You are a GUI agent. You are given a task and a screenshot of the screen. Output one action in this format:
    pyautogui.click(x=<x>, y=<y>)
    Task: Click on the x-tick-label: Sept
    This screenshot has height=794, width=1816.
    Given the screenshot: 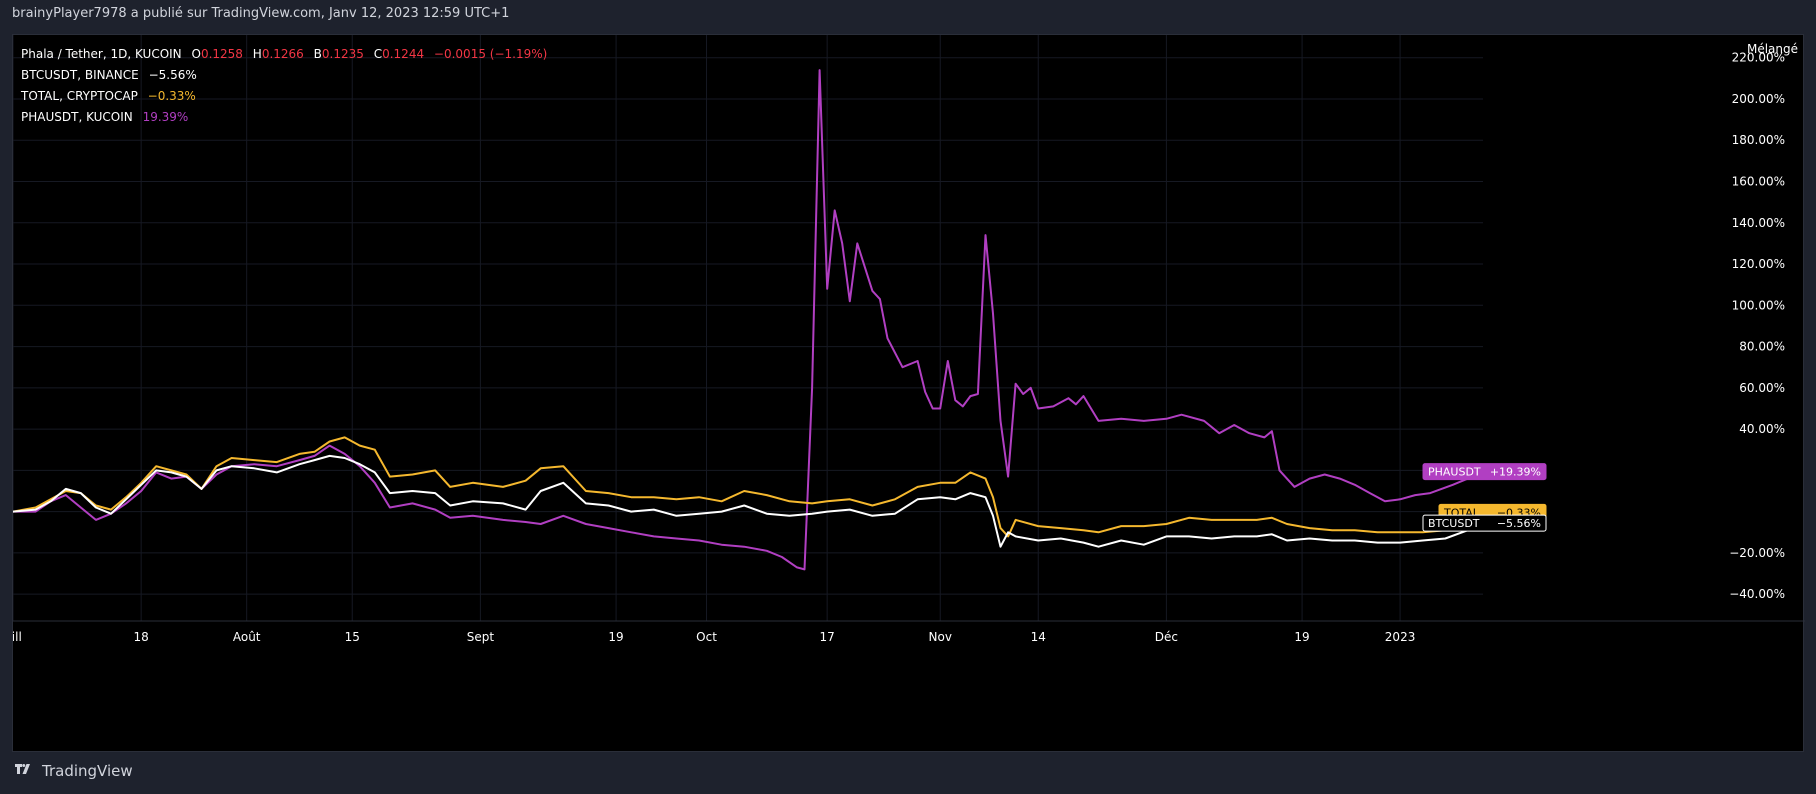 What is the action you would take?
    pyautogui.click(x=481, y=637)
    